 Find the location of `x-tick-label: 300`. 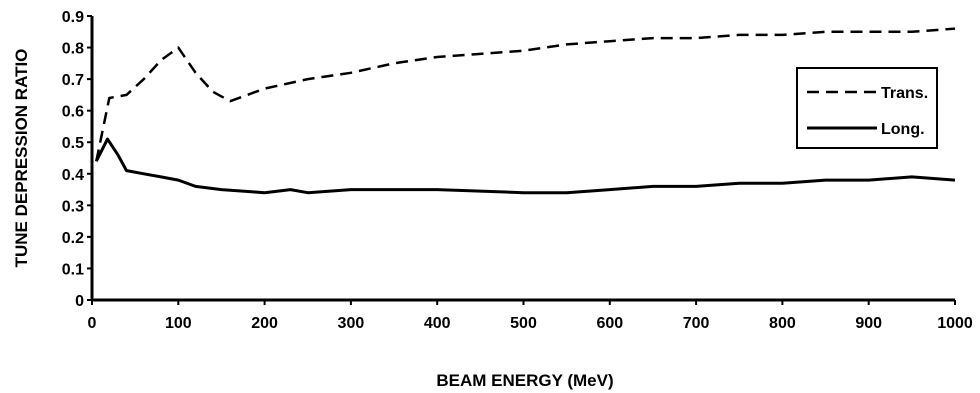

x-tick-label: 300 is located at coordinates (351, 323).